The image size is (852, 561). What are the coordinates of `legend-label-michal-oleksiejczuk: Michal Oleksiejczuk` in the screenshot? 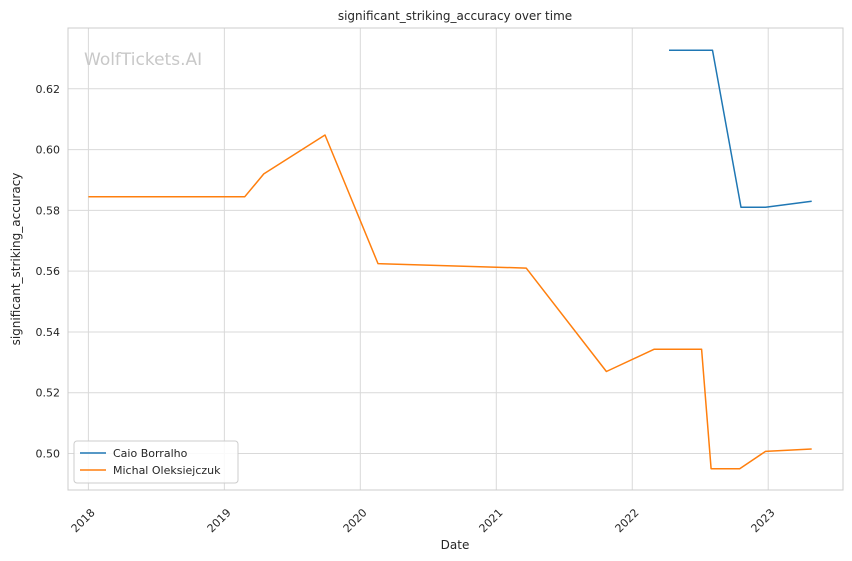 It's located at (167, 470).